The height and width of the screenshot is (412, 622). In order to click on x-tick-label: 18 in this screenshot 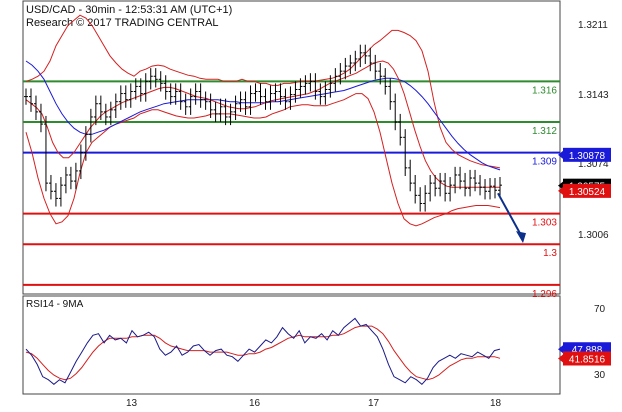, I will do `click(496, 403)`.